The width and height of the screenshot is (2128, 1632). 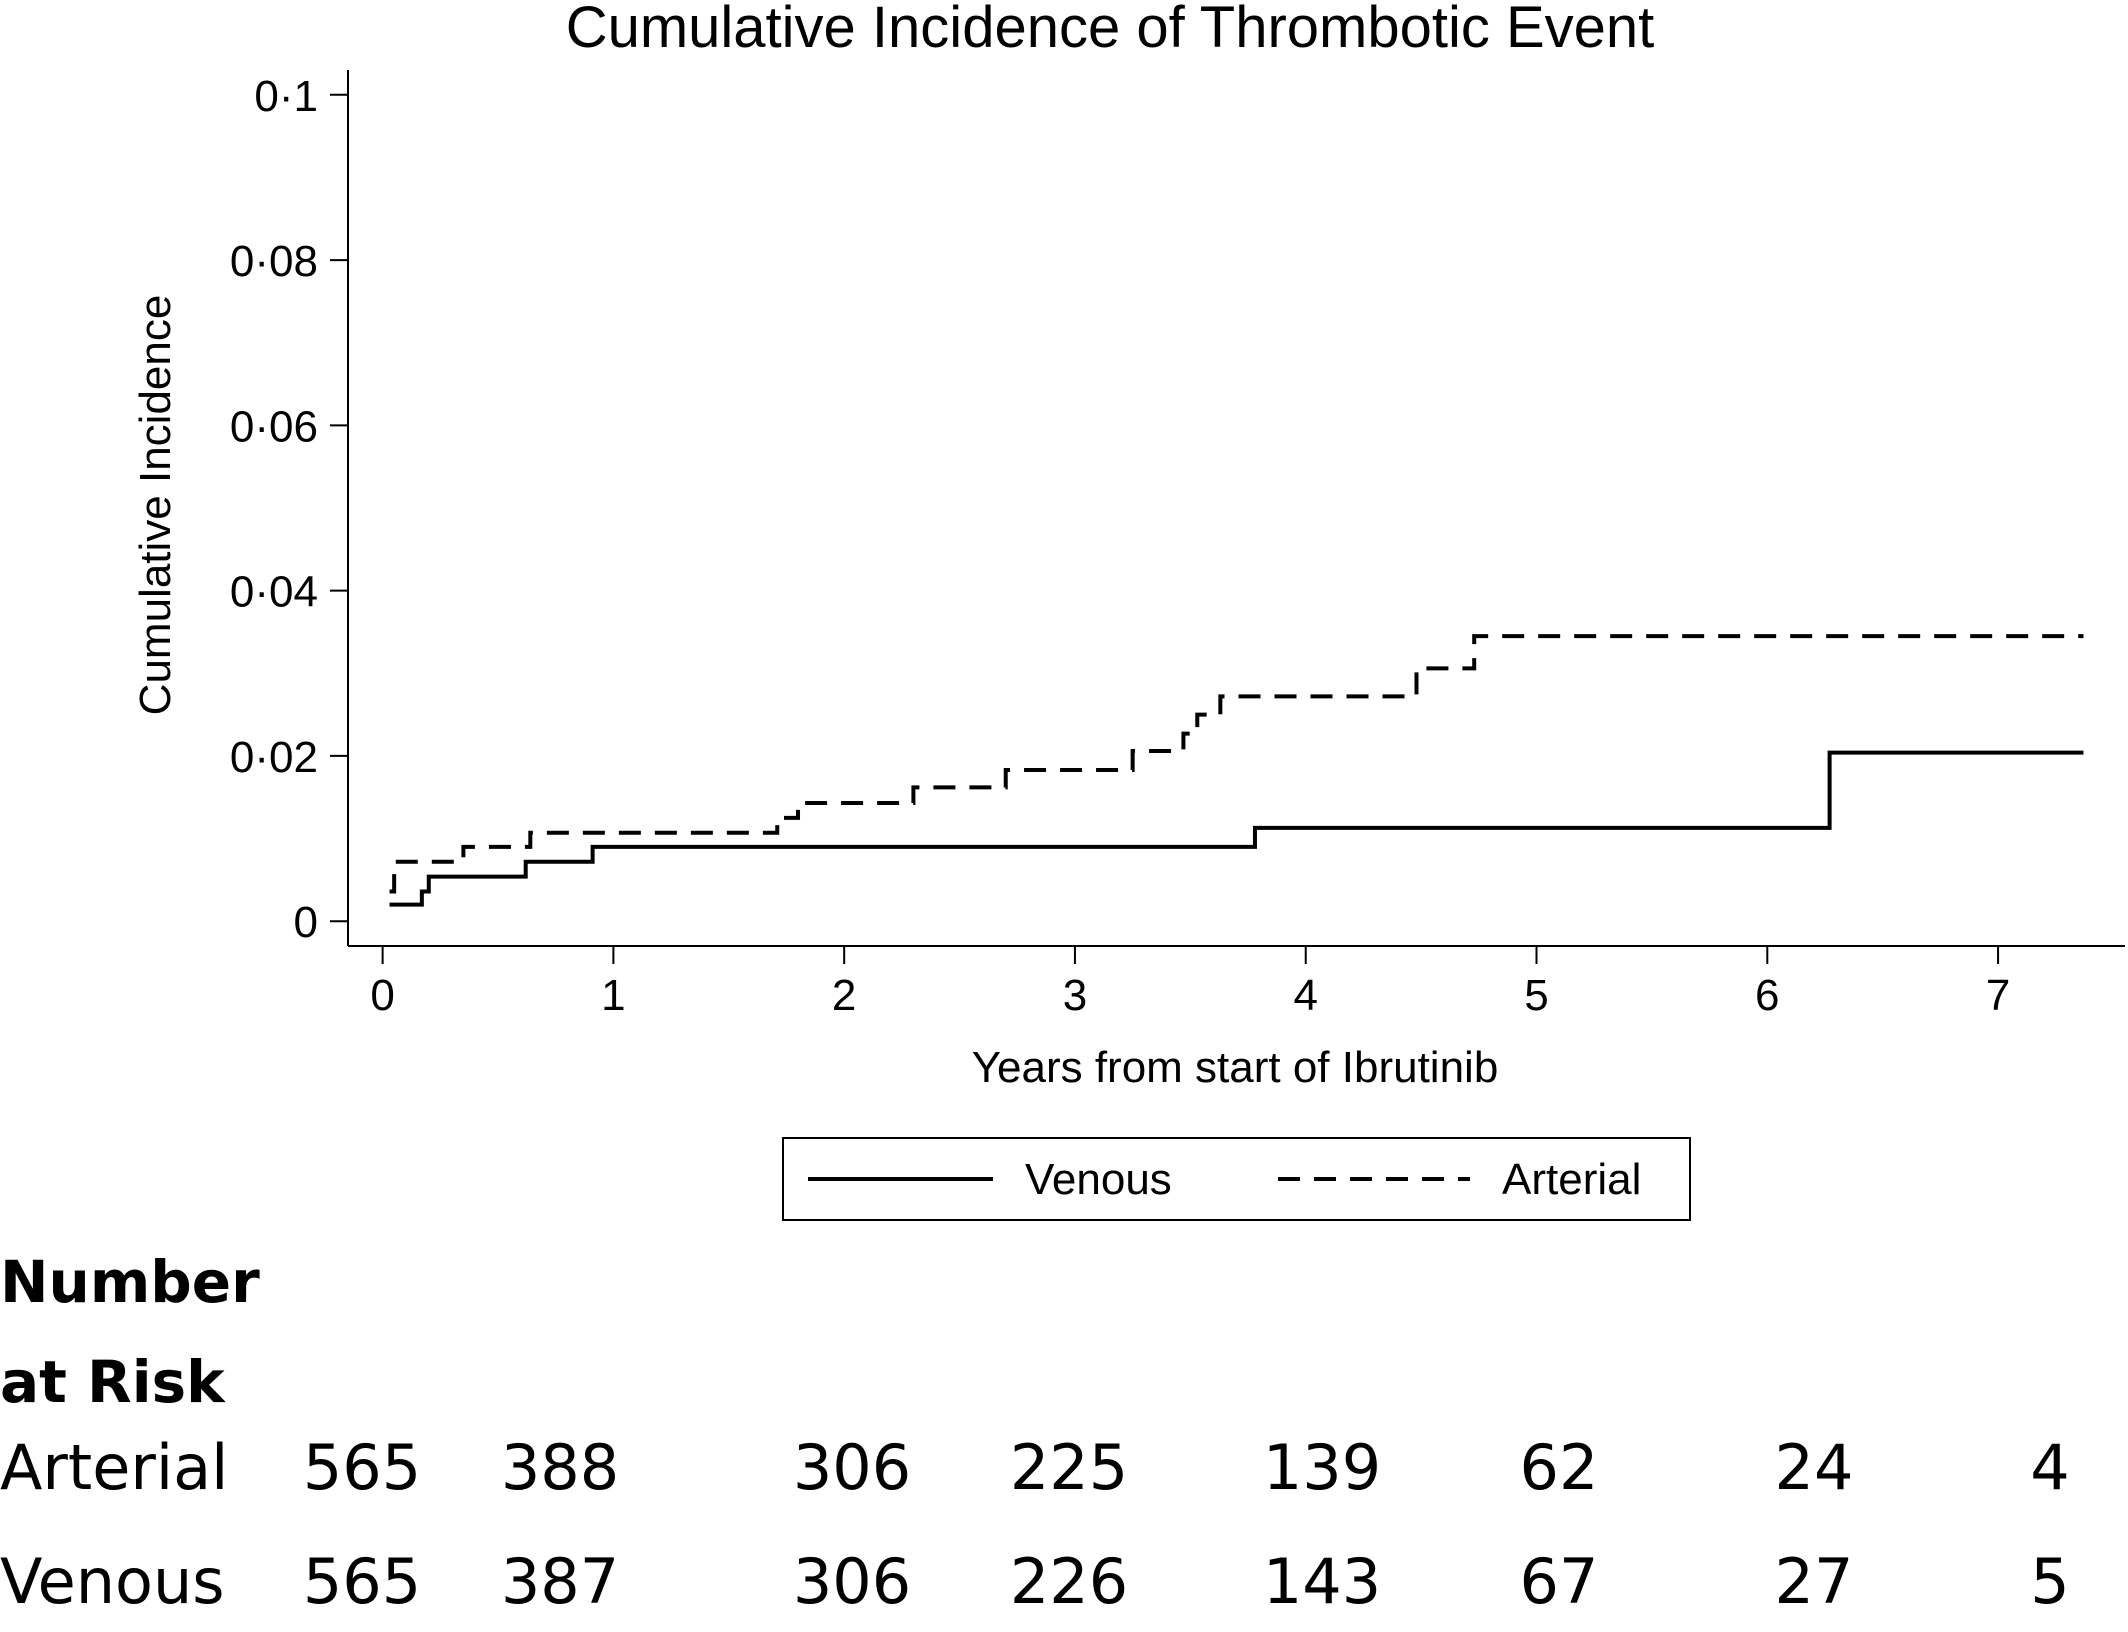 I want to click on risk-row-arterial: Arterial 565 388 306 225 139 62 24 4, so click(x=1064, y=1468).